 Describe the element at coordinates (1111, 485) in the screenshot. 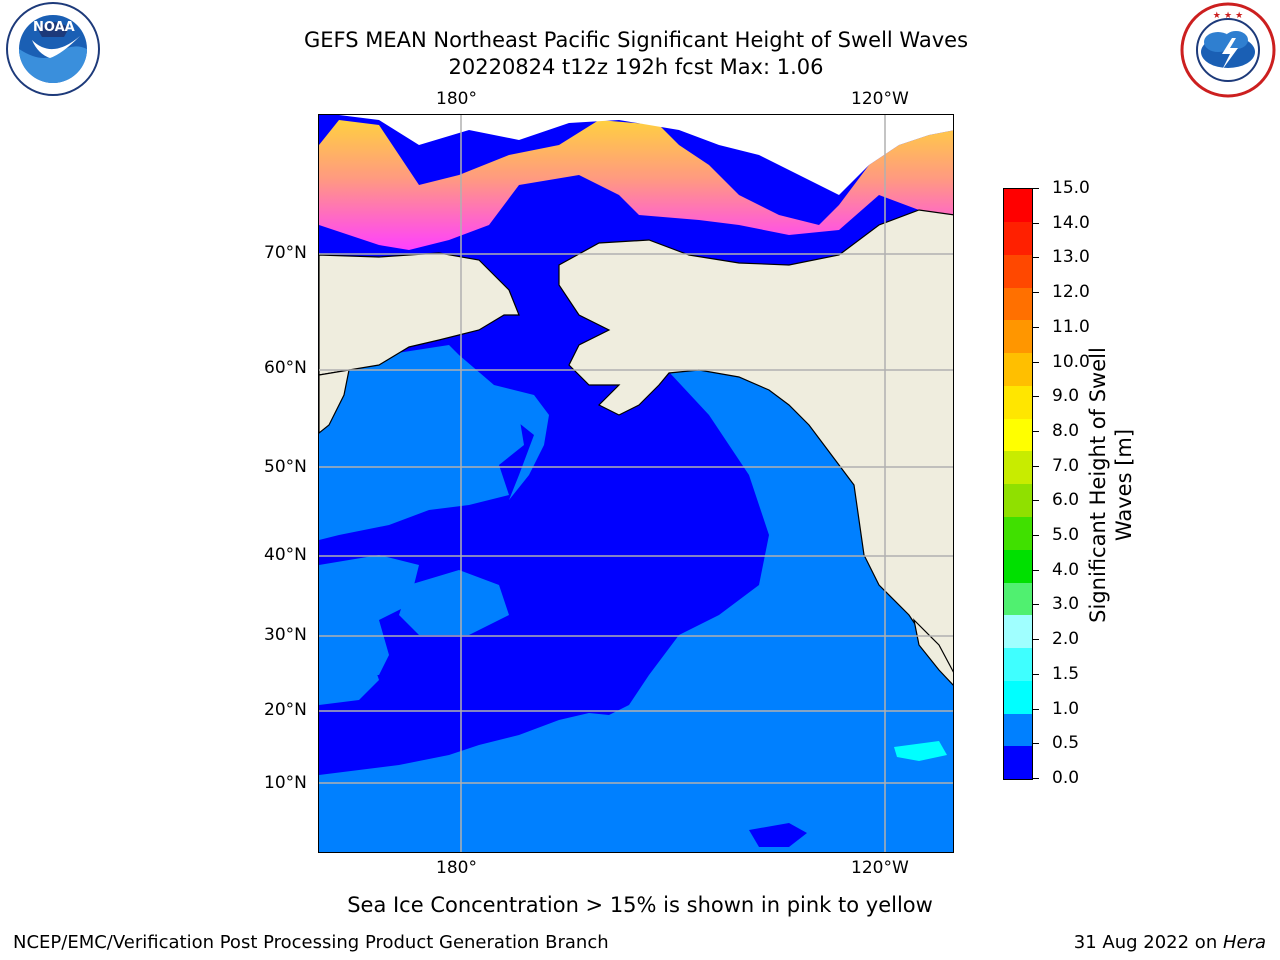

I see `colorbar-label: Significant Height of Swell Waves [m]` at that location.